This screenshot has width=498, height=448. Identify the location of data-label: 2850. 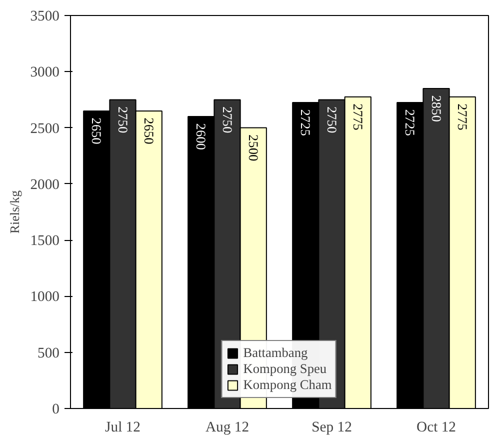
(436, 108).